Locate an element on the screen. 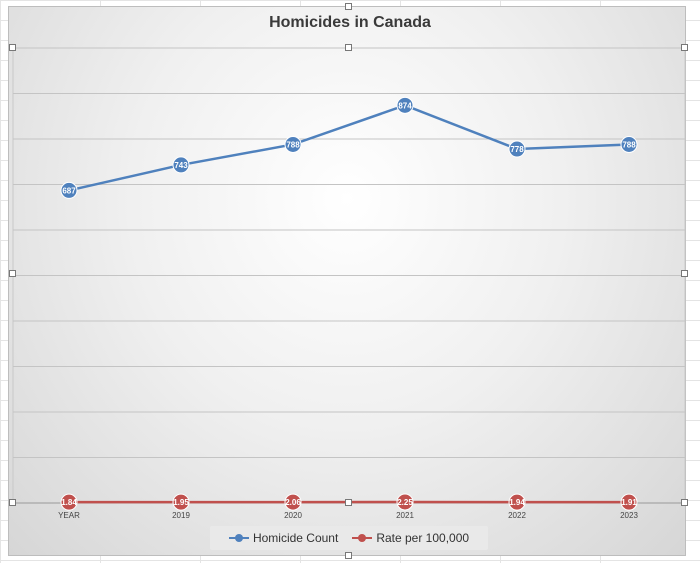  data-label-rate: 1.91 is located at coordinates (629, 502).